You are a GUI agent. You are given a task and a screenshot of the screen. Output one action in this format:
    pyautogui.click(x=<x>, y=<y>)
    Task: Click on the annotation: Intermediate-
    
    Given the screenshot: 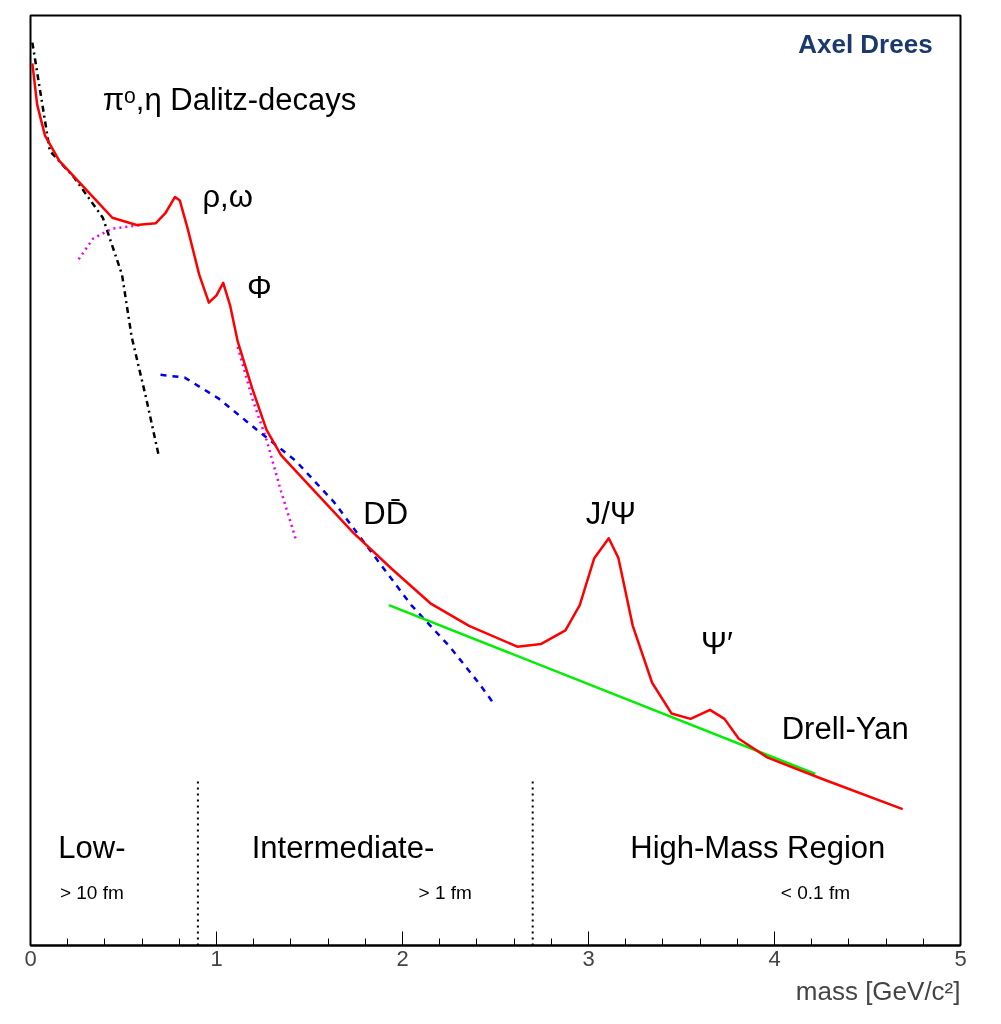 What is the action you would take?
    pyautogui.click(x=343, y=847)
    